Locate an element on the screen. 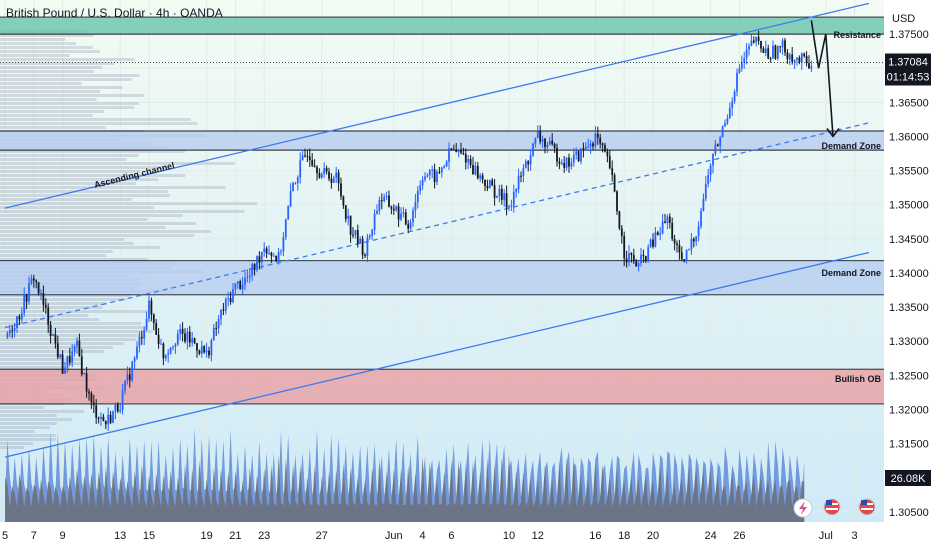  time-tick-label: Jun is located at coordinates (394, 536).